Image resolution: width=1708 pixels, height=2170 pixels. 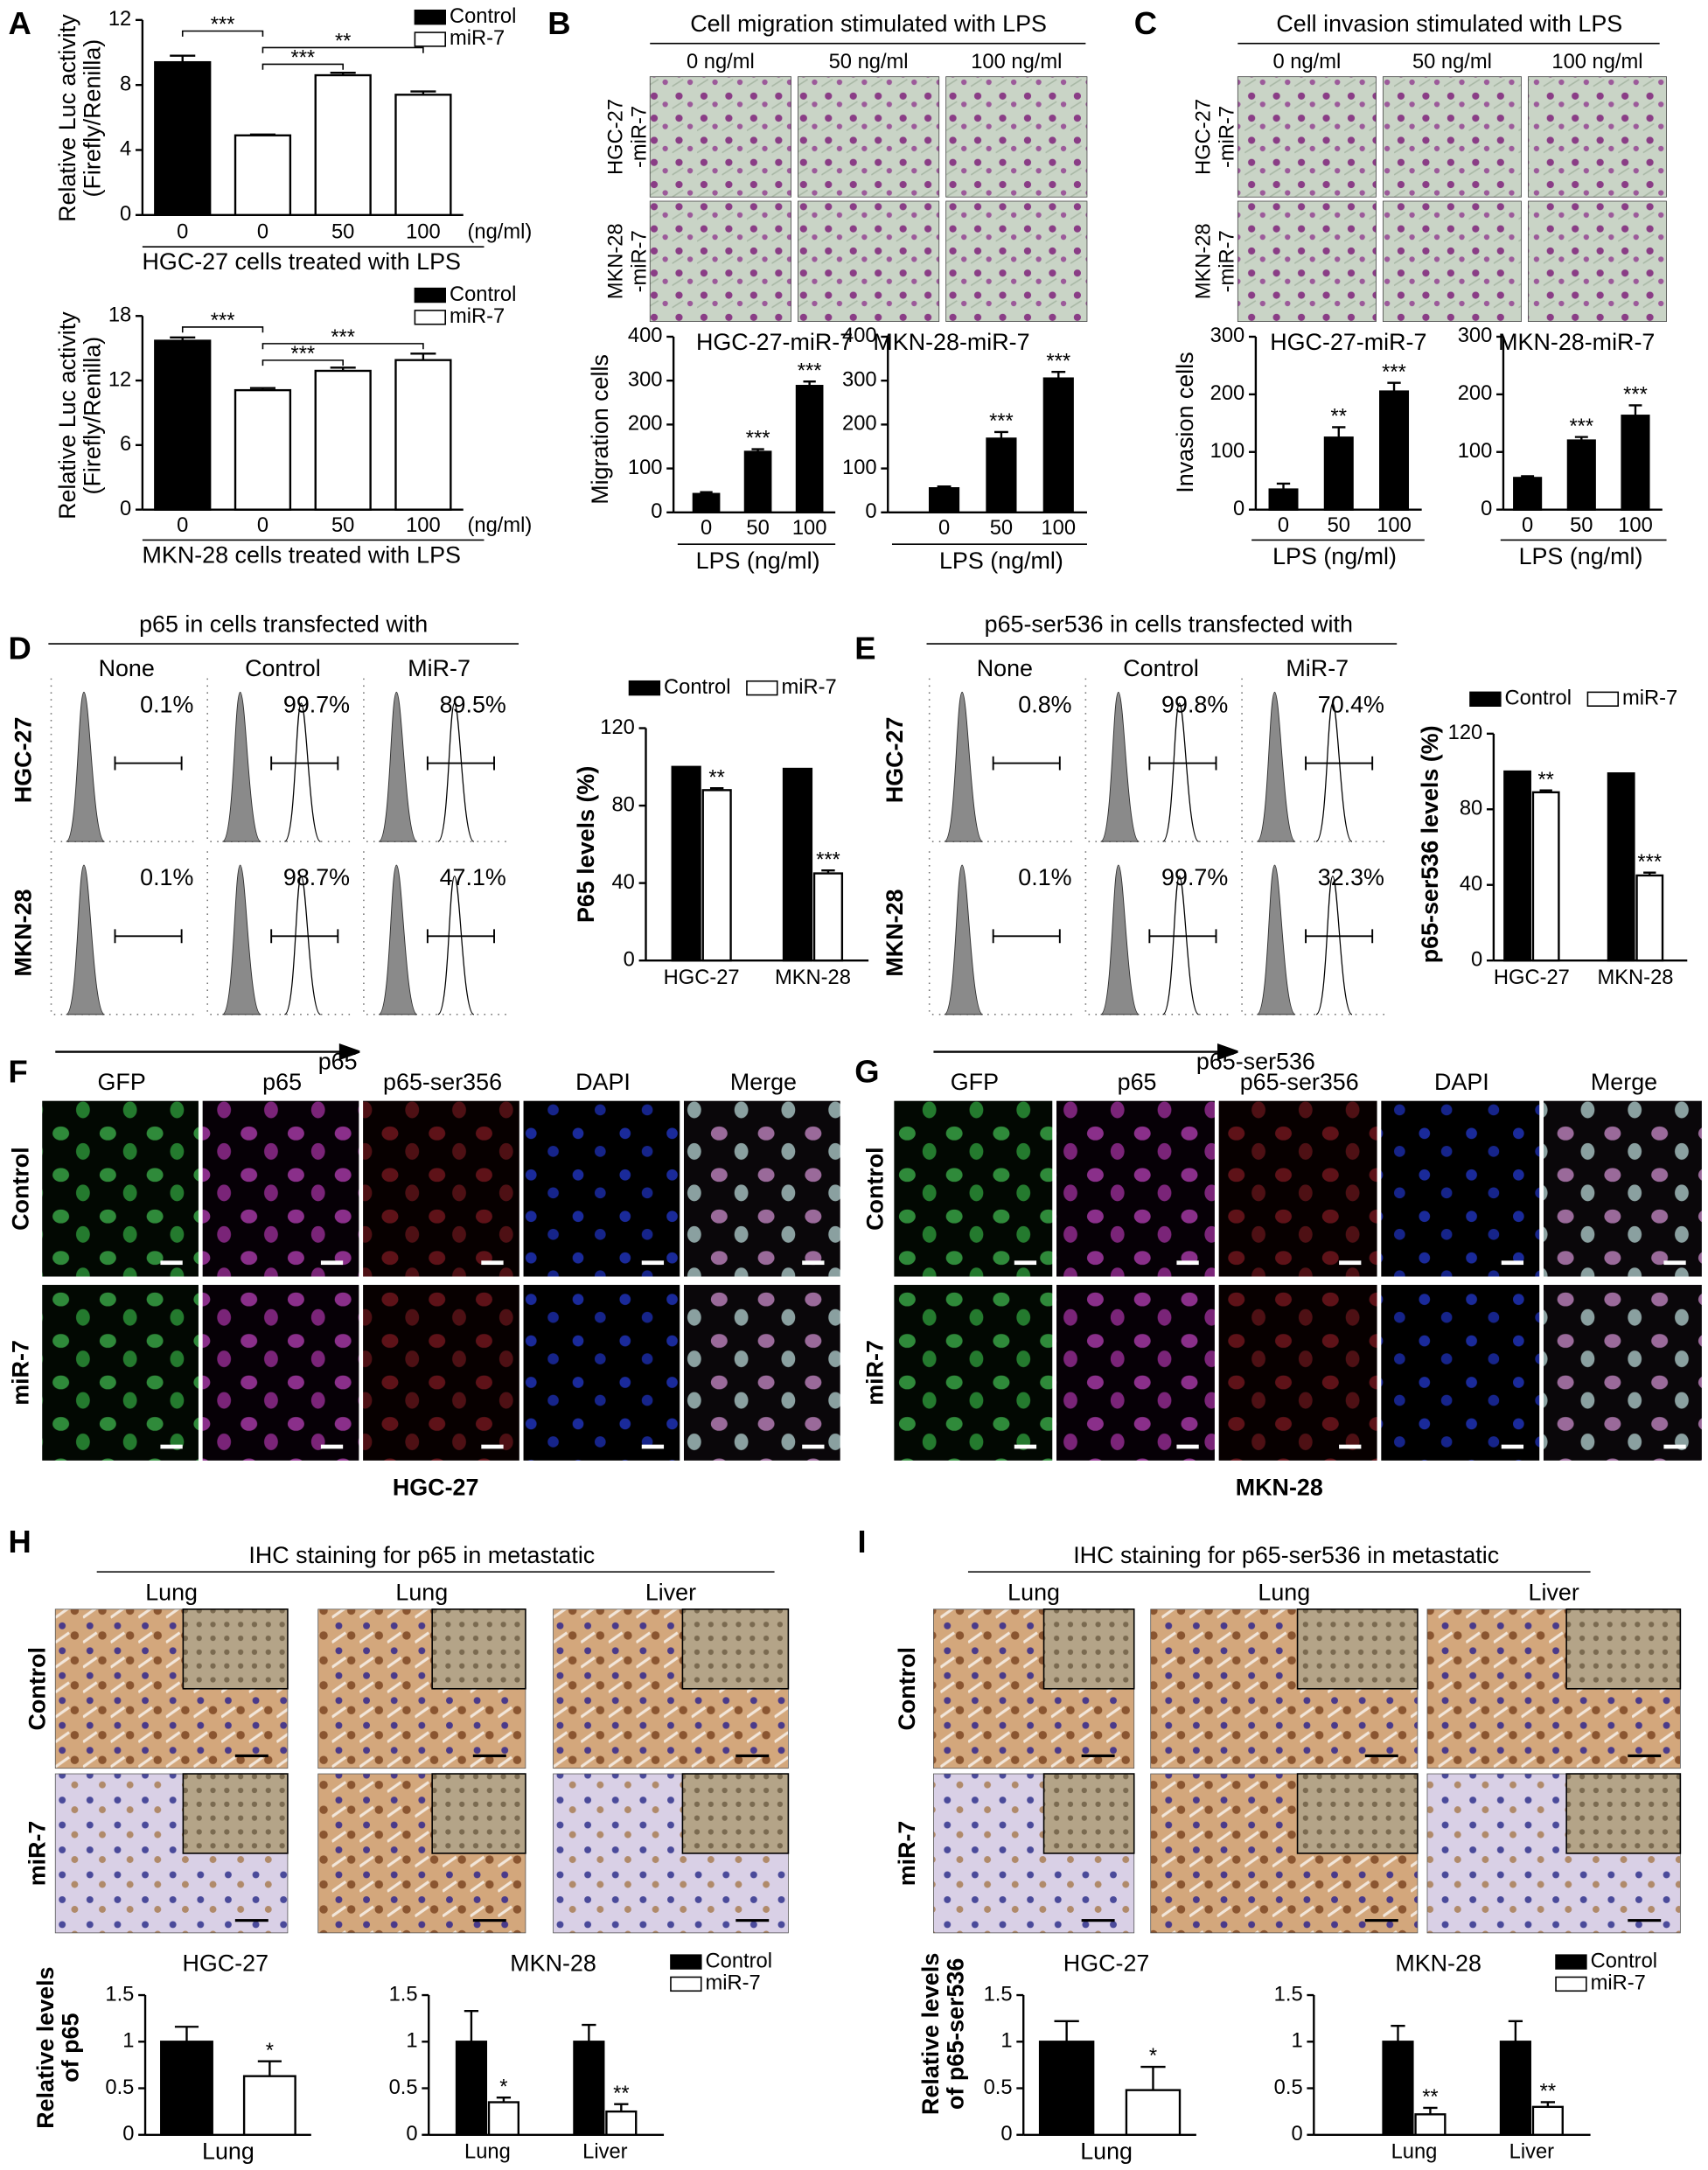 What do you see at coordinates (1554, 1593) in the screenshot?
I see `column-header: Liver` at bounding box center [1554, 1593].